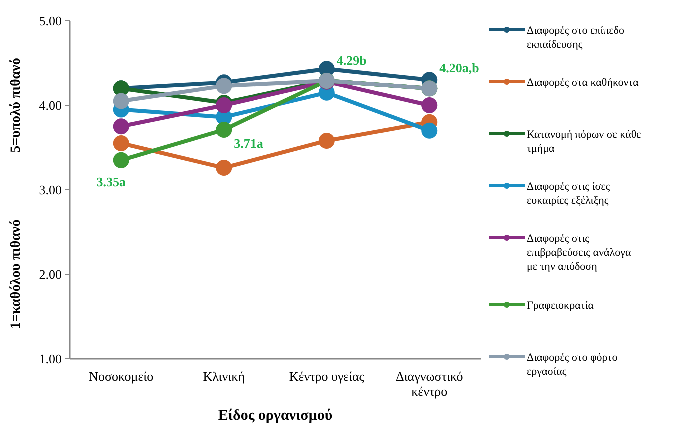  What do you see at coordinates (50, 190) in the screenshot?
I see `y-tick-label: 3.00` at bounding box center [50, 190].